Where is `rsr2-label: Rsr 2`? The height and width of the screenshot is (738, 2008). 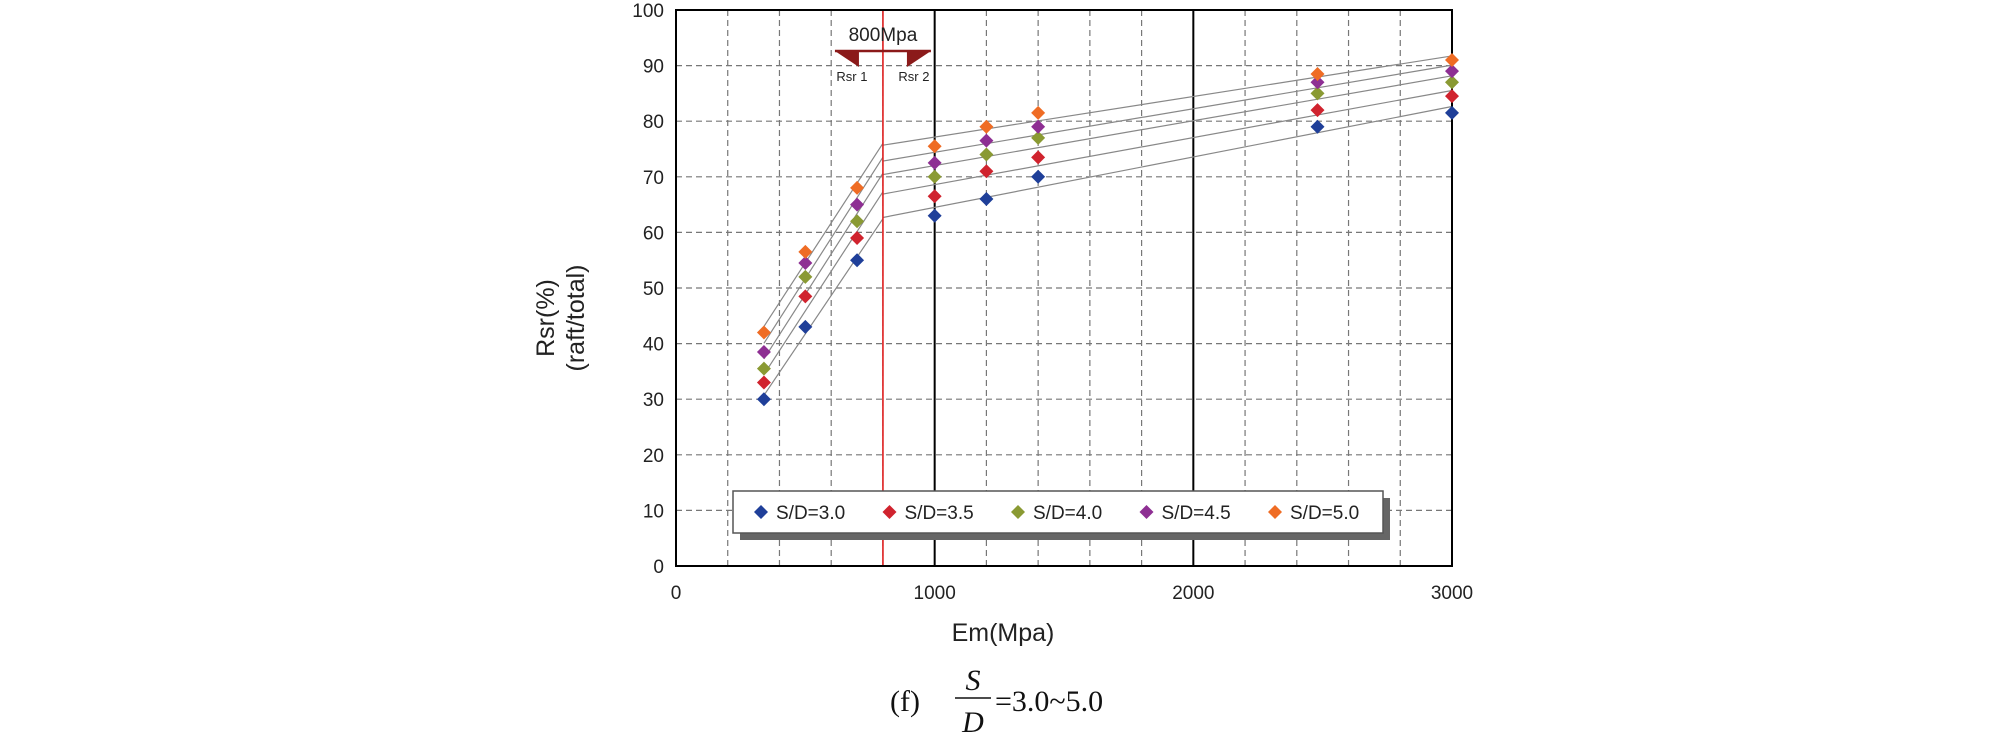
rsr2-label: Rsr 2 is located at coordinates (913, 76).